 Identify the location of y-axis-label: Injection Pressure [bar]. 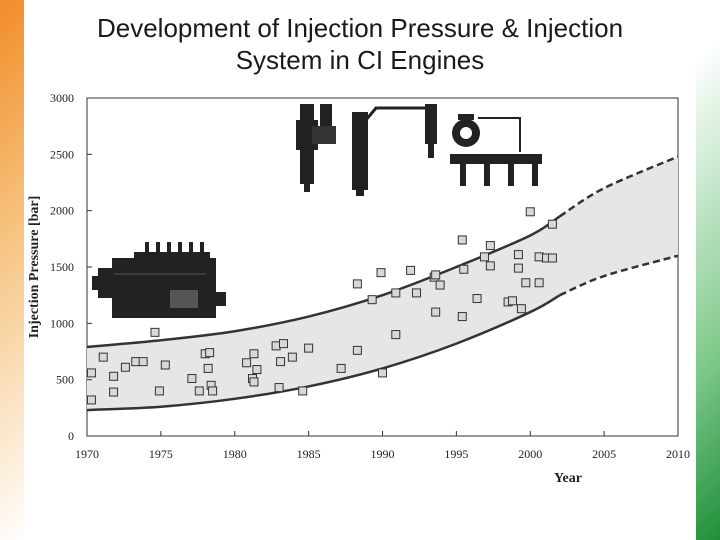
(34, 267).